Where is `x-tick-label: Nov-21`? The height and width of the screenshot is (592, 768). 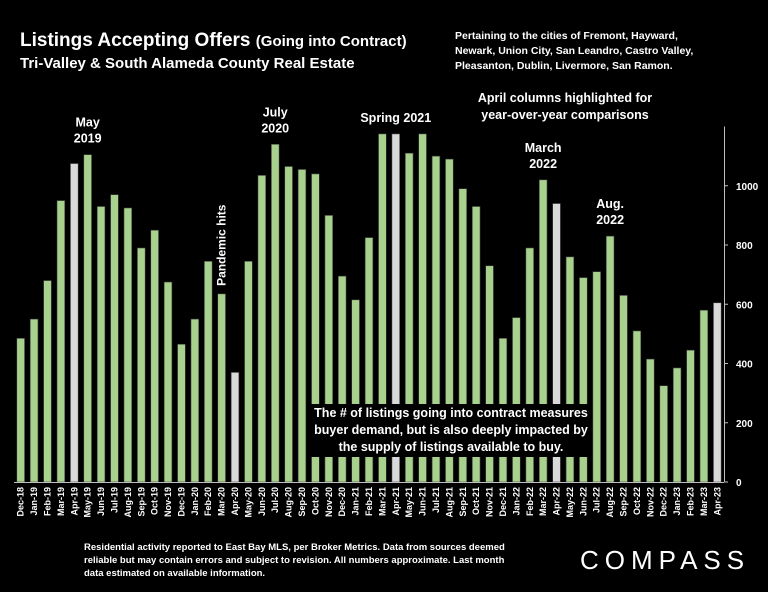
x-tick-label: Nov-21 is located at coordinates (490, 502).